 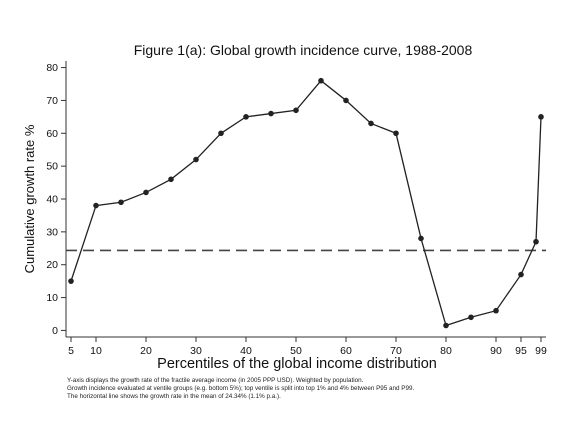 I want to click on x-tick-label: 99, so click(x=541, y=351).